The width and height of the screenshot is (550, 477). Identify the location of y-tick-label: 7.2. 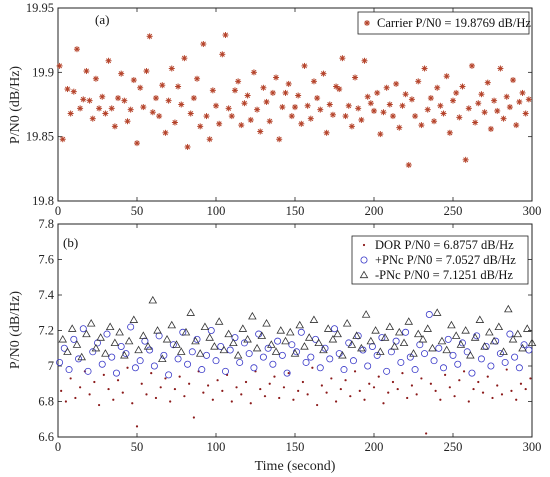
(46, 331).